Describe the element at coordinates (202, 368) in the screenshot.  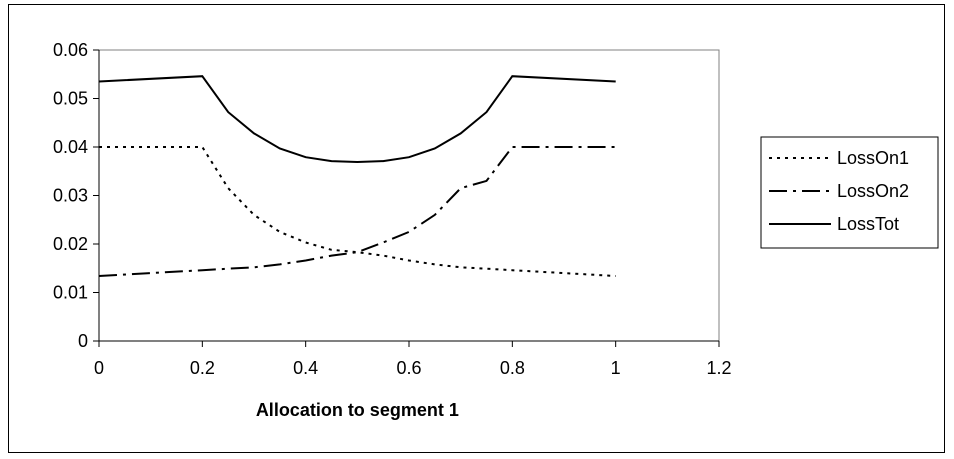
I see `x-tick-label: 0.2` at that location.